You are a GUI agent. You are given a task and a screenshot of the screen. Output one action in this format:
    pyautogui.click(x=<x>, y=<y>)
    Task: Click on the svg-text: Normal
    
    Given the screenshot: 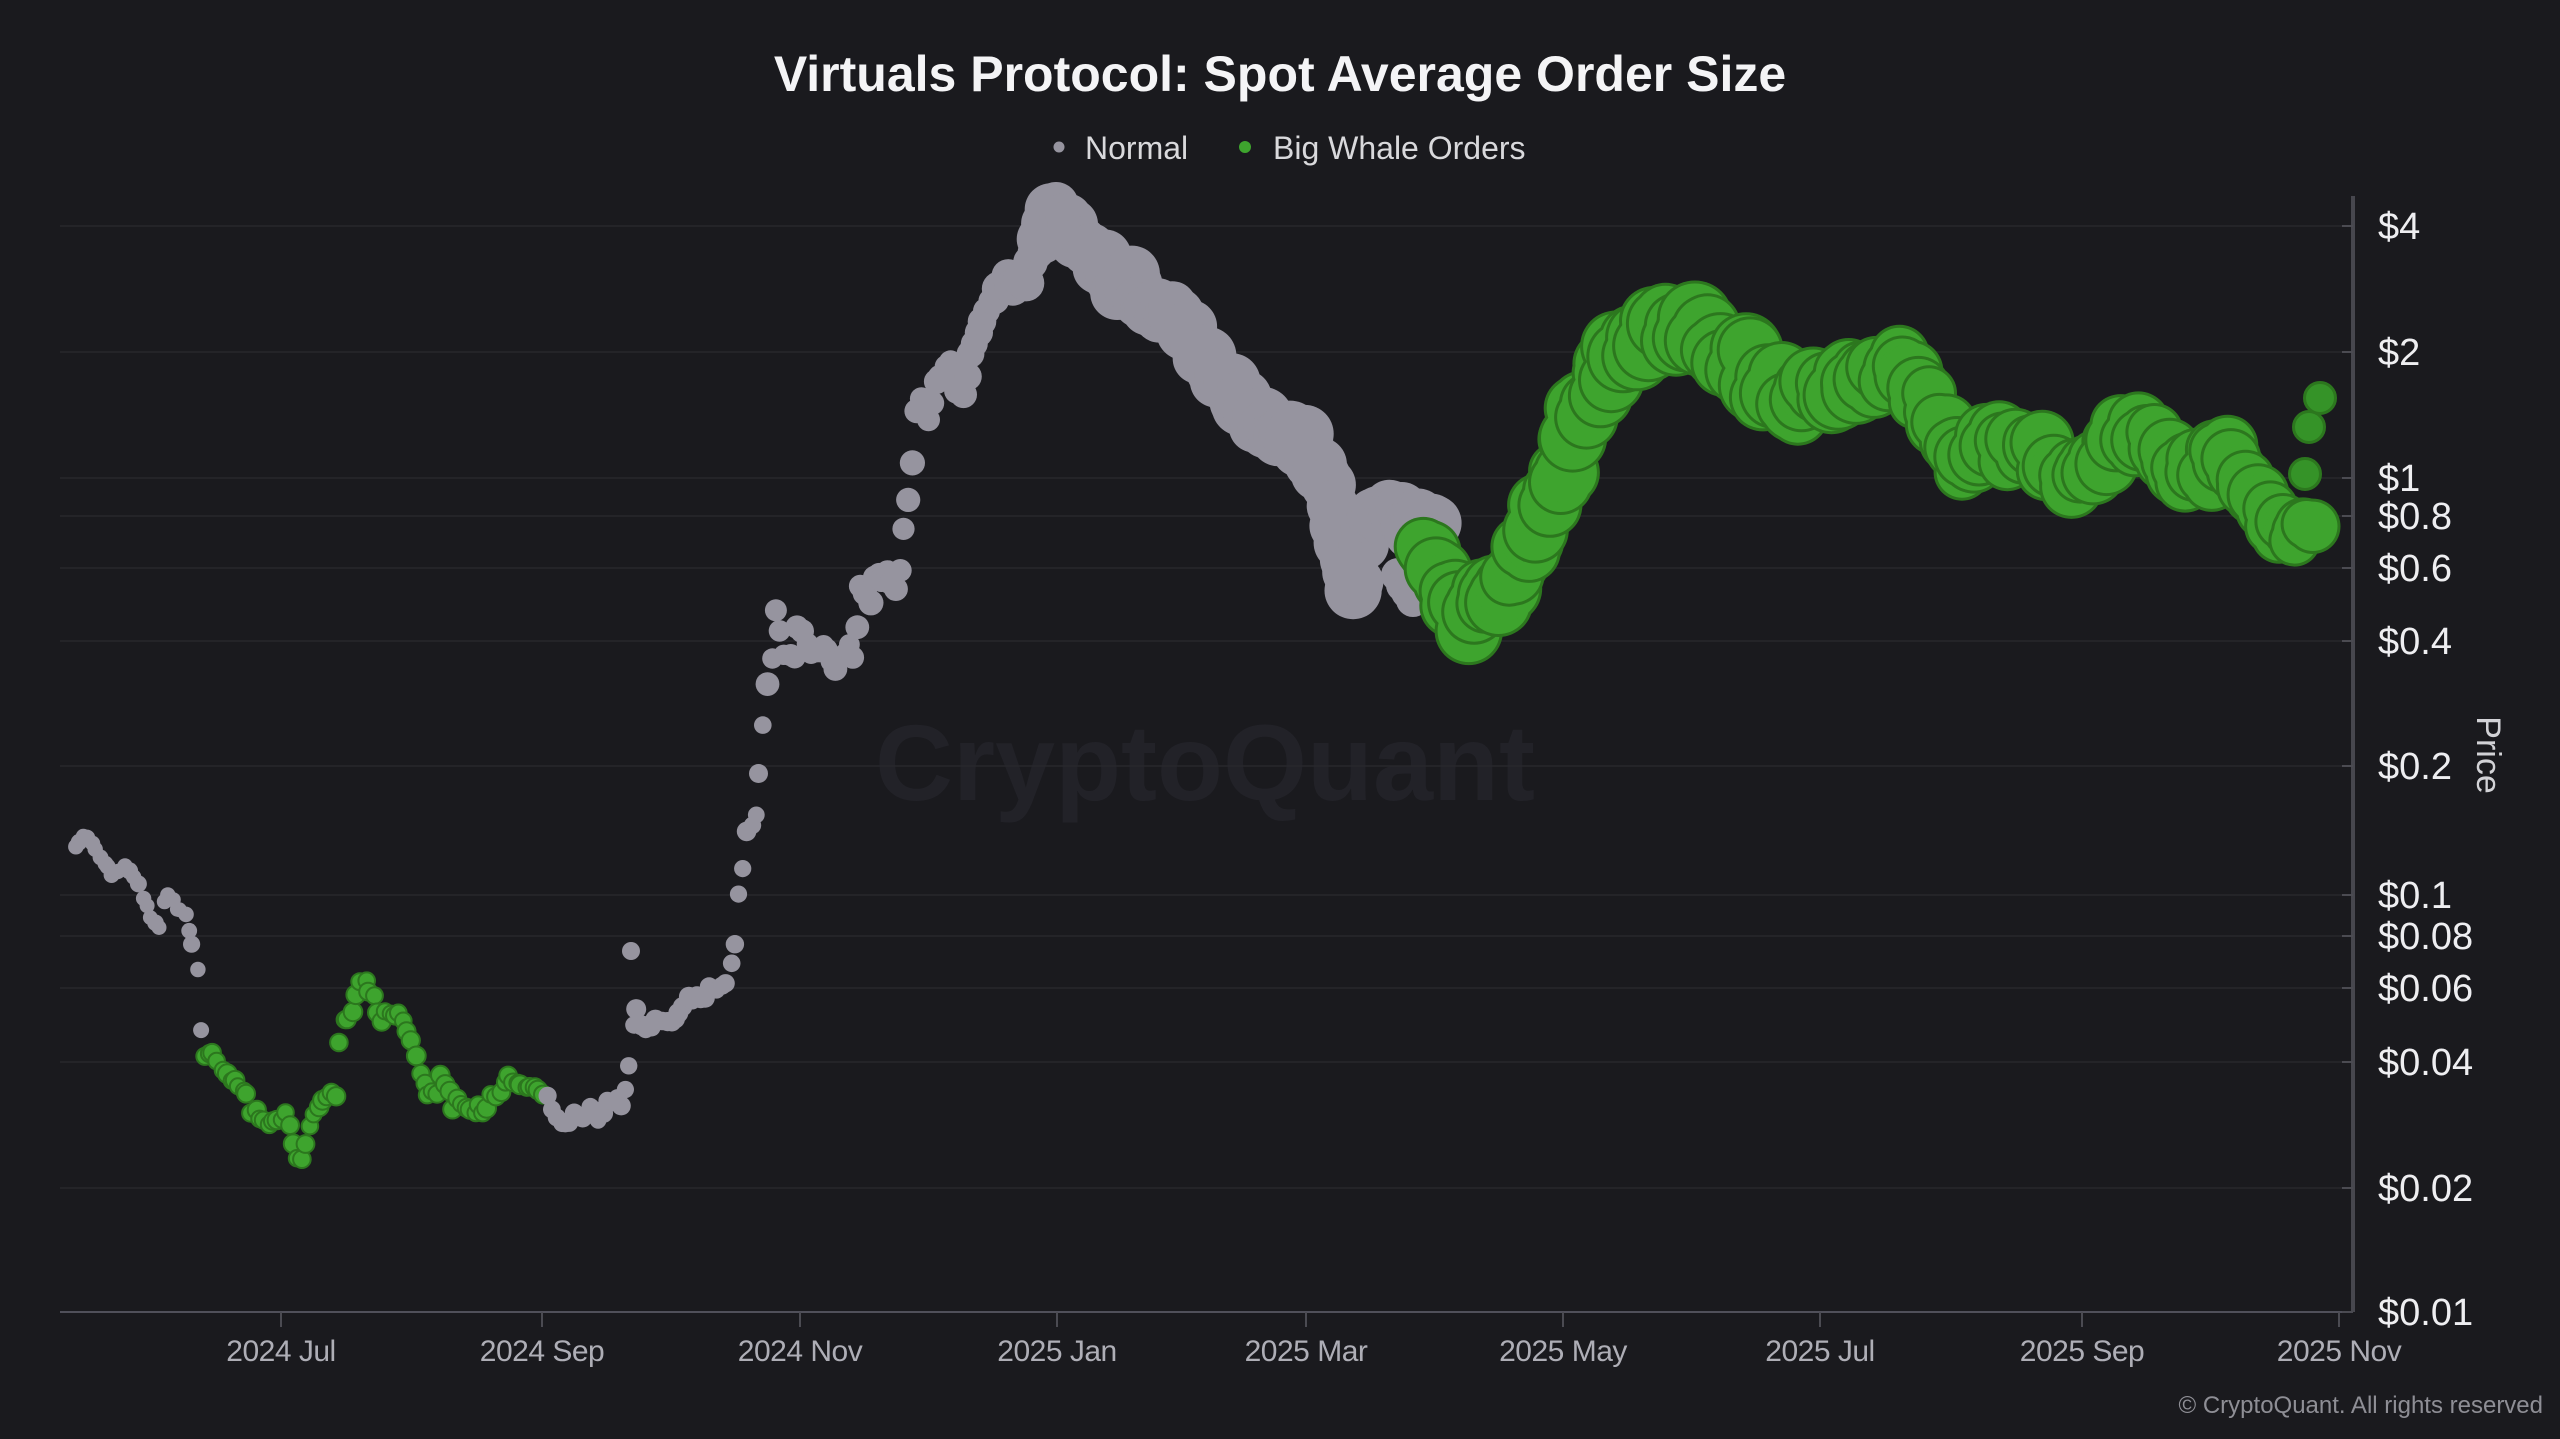 What is the action you would take?
    pyautogui.click(x=1136, y=148)
    